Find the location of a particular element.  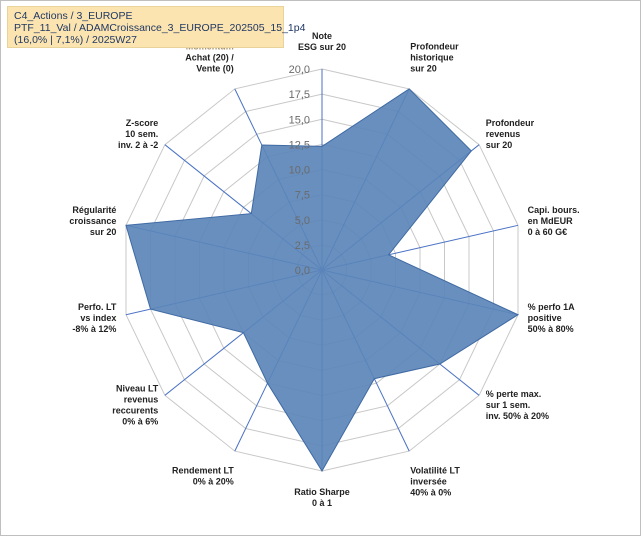

tick-label: 7,5 is located at coordinates (302, 196).